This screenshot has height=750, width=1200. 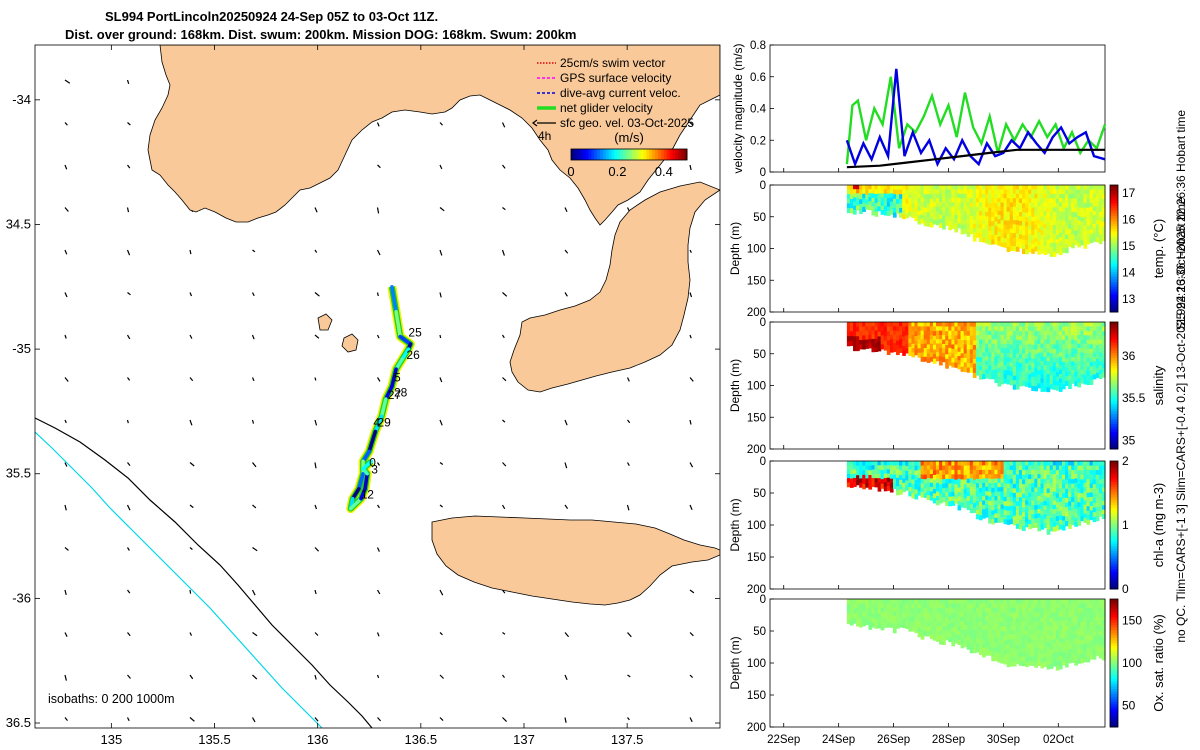 What do you see at coordinates (21, 348) in the screenshot?
I see `y-tick-label: -35` at bounding box center [21, 348].